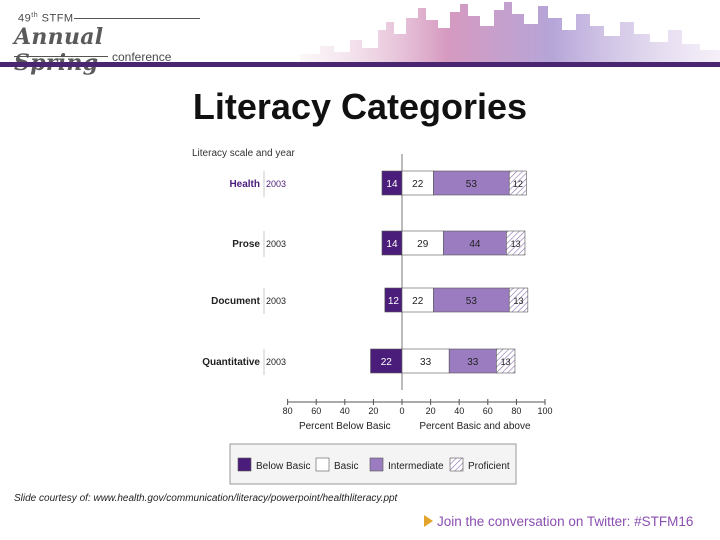 The width and height of the screenshot is (720, 540). Describe the element at coordinates (231, 362) in the screenshot. I see `category-label: Quantitative` at that location.